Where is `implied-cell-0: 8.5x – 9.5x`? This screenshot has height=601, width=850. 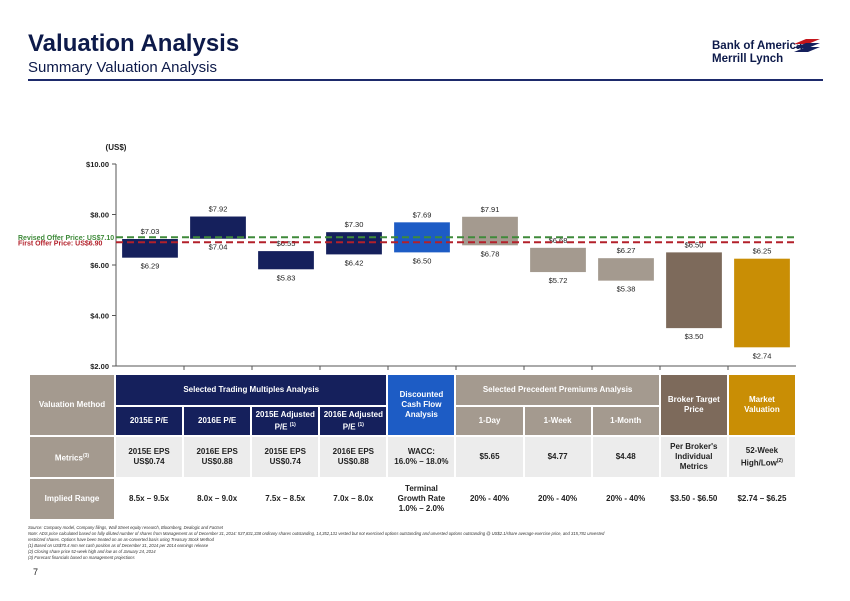
implied-cell-0: 8.5x – 9.5x is located at coordinates (149, 499).